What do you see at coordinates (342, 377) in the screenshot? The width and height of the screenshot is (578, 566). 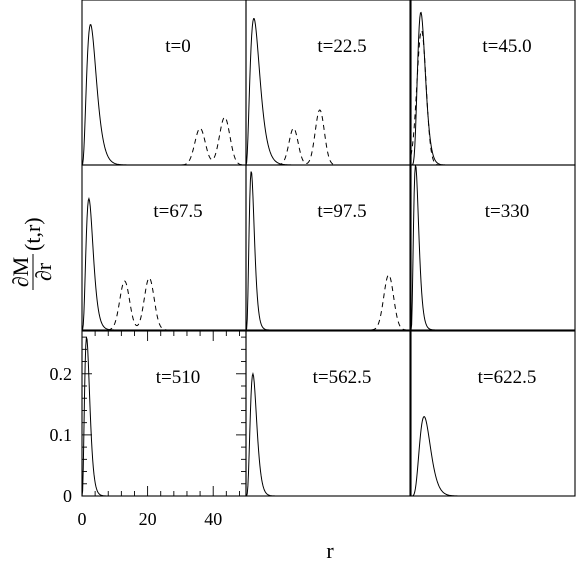 I see `panel-title: t=562.5` at bounding box center [342, 377].